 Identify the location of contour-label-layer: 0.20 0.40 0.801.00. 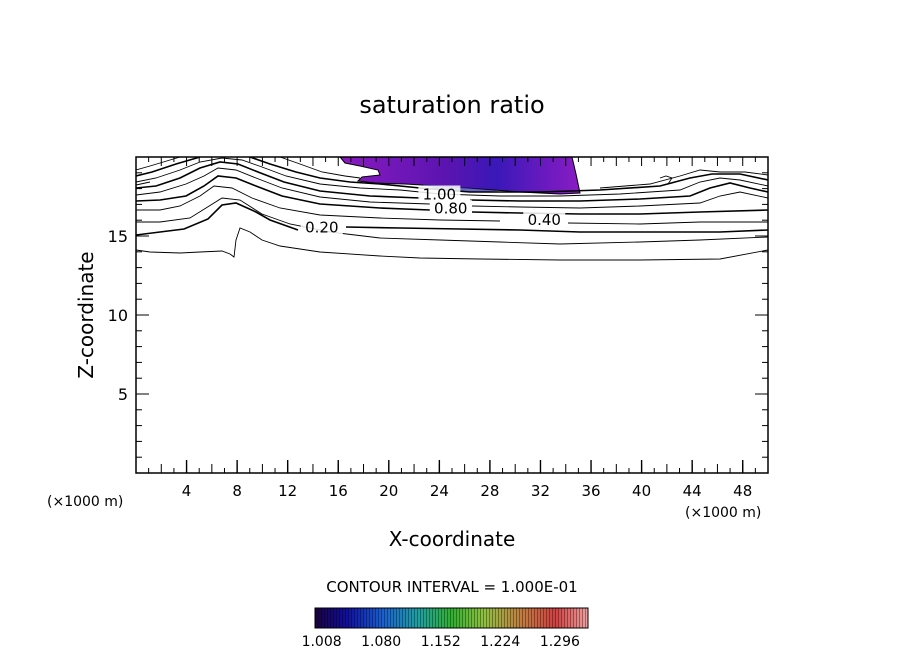
(433, 211).